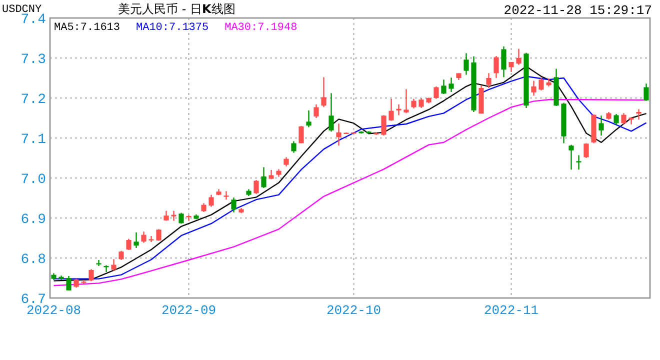  Describe the element at coordinates (33, 100) in the screenshot. I see `y-tick-label: 7.2` at that location.